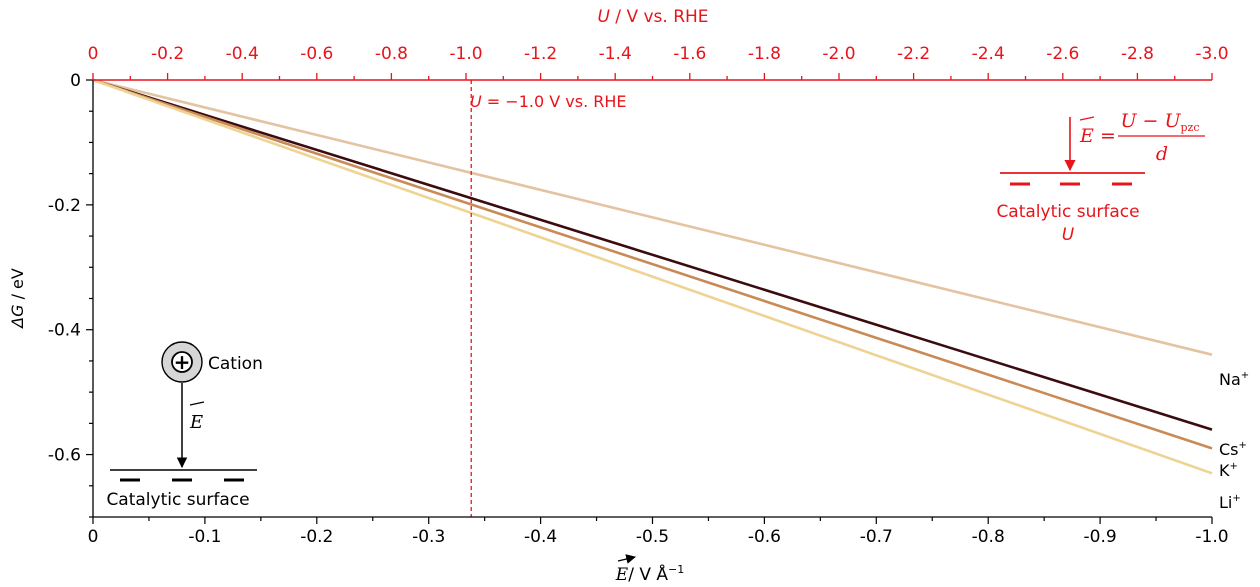  I want to click on x-tick-label: -0.4, so click(540, 537).